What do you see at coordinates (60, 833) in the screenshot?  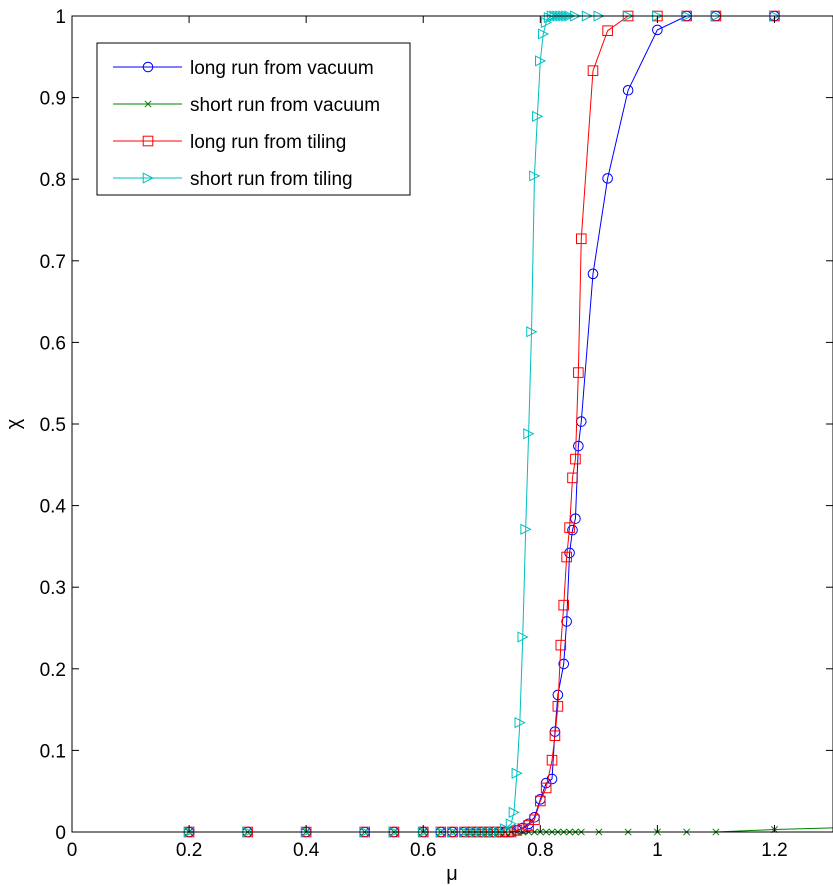 I see `y-tick-label: 0` at bounding box center [60, 833].